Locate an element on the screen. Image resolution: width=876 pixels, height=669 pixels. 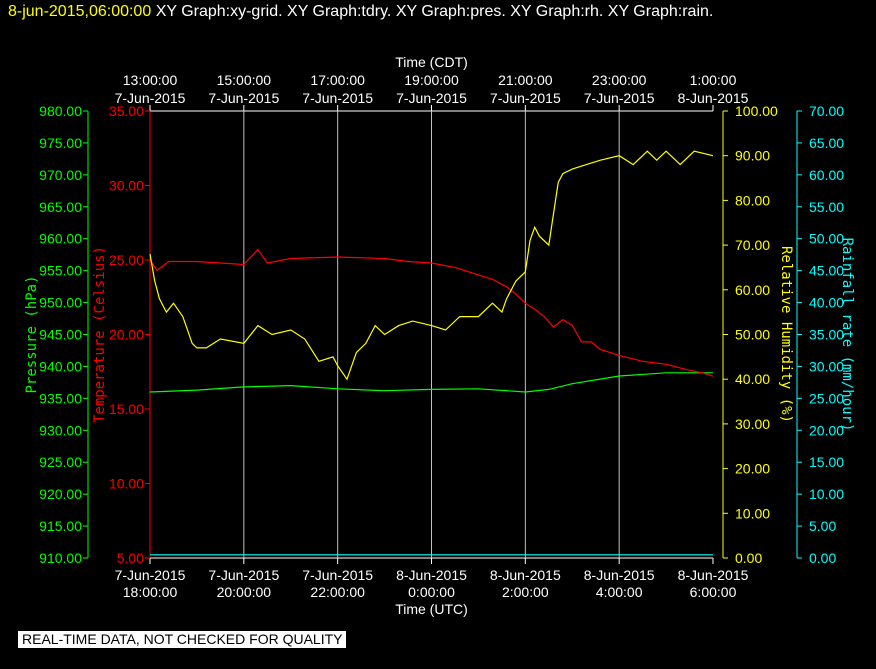
y-tick-label-pres: 925.00 is located at coordinates (60, 462).